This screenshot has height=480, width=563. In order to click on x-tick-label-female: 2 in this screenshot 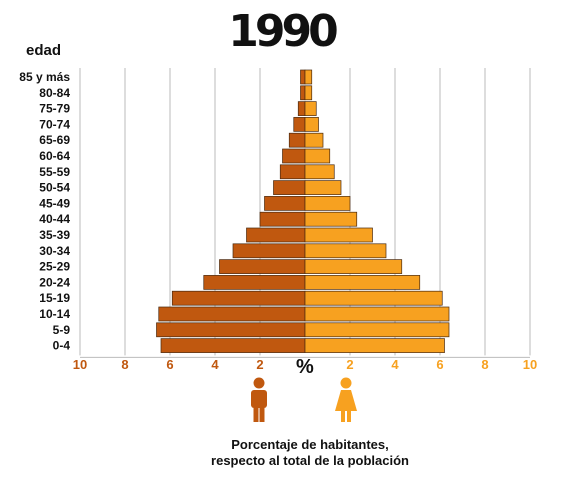, I will do `click(349, 364)`.